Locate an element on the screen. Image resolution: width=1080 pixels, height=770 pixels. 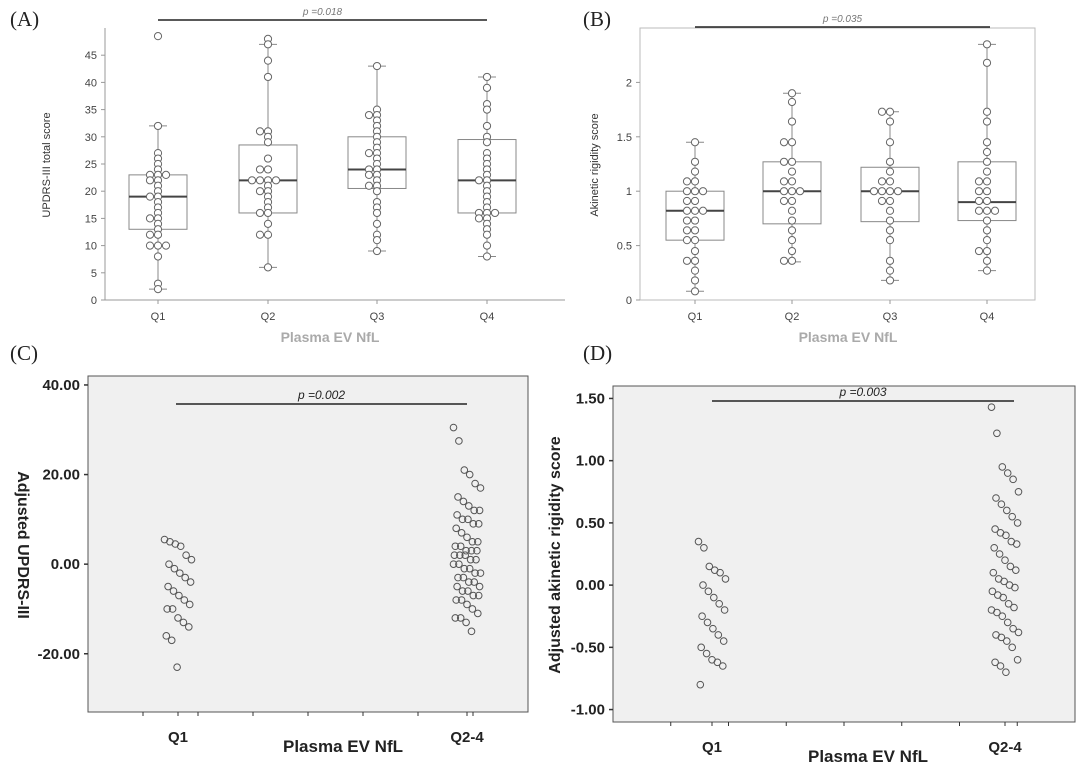
y-tick-label: 0.00 is located at coordinates (590, 585).